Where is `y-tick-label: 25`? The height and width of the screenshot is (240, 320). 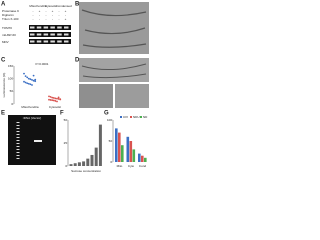
y-tick-label: 25 is located at coordinates (66, 143).